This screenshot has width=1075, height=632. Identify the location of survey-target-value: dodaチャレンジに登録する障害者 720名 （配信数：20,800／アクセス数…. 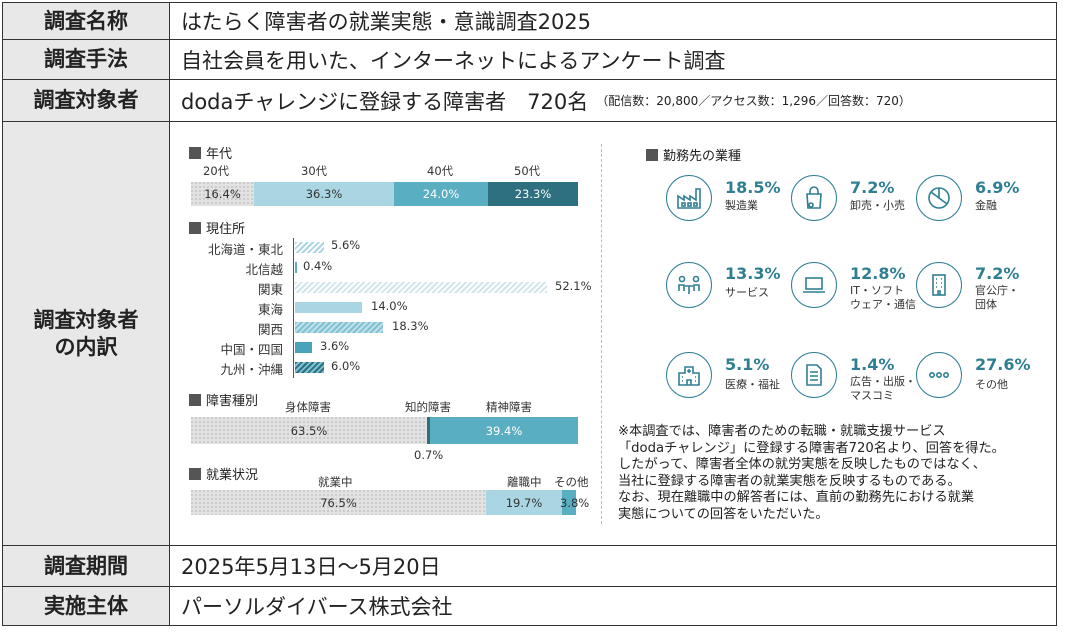
(614, 100).